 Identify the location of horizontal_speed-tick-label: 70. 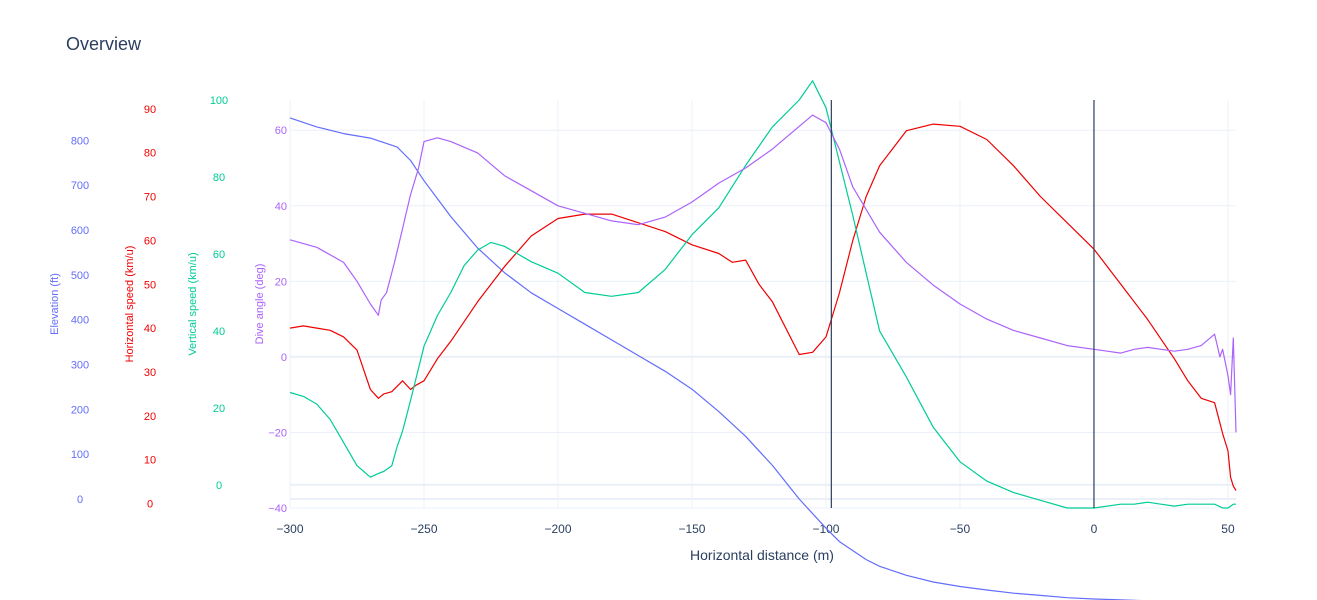
(150, 198).